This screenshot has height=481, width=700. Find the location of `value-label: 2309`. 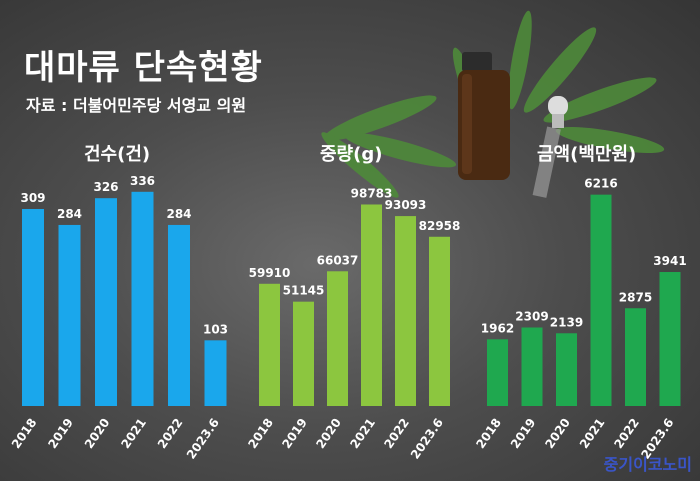

value-label: 2309 is located at coordinates (531, 316).